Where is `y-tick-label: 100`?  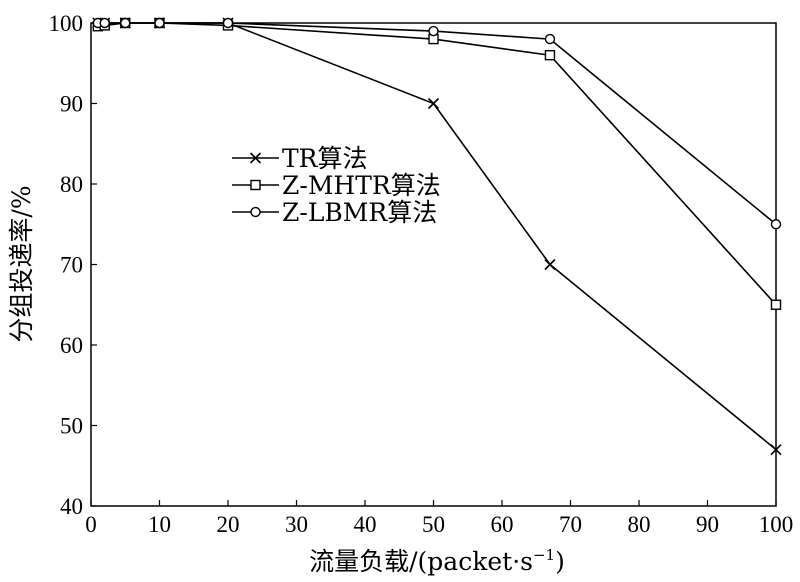
y-tick-label: 100 is located at coordinates (66, 23).